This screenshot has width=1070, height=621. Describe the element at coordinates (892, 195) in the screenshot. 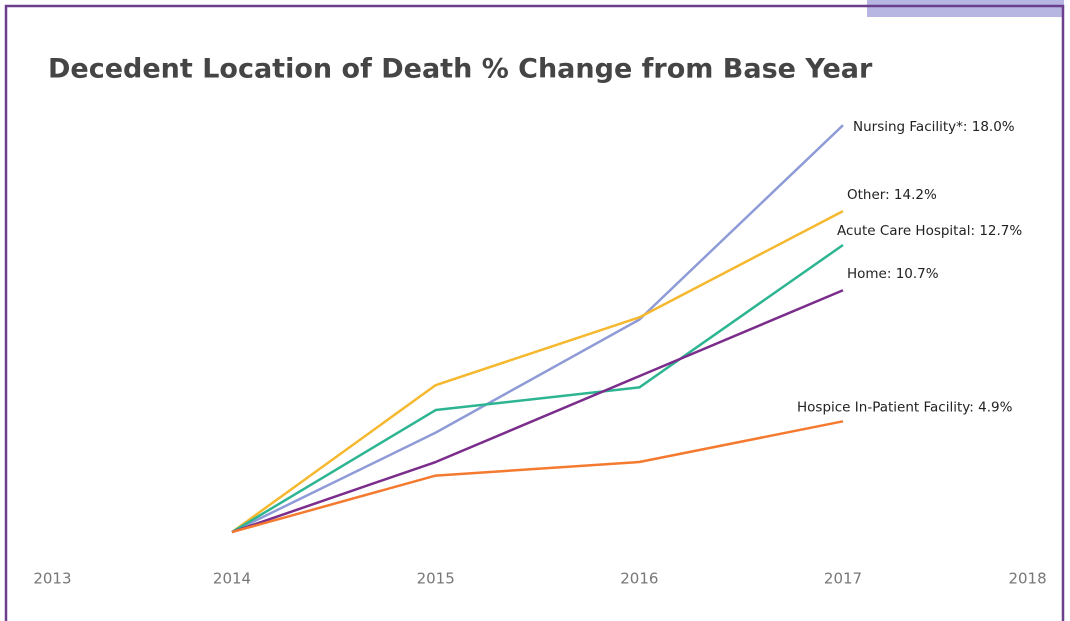

I see `series-label: Other: 14.2%` at that location.